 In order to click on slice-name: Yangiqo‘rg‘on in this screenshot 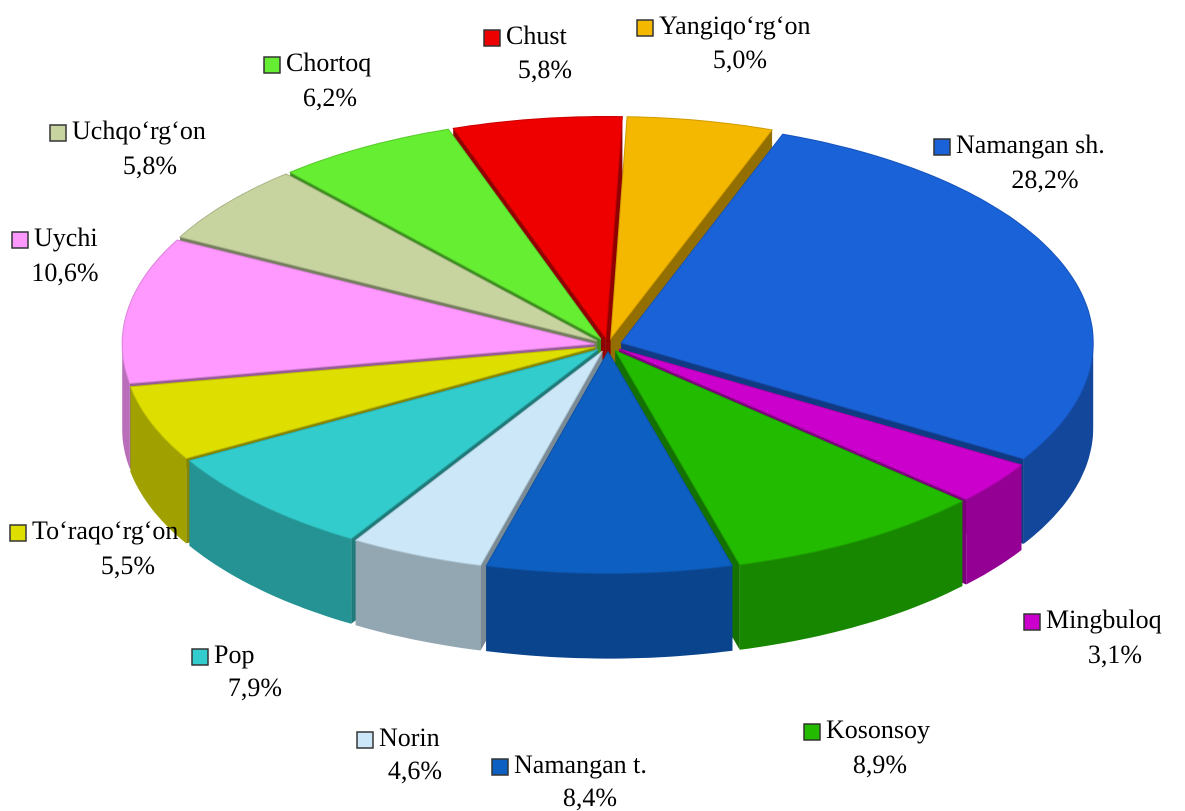, I will do `click(734, 25)`.